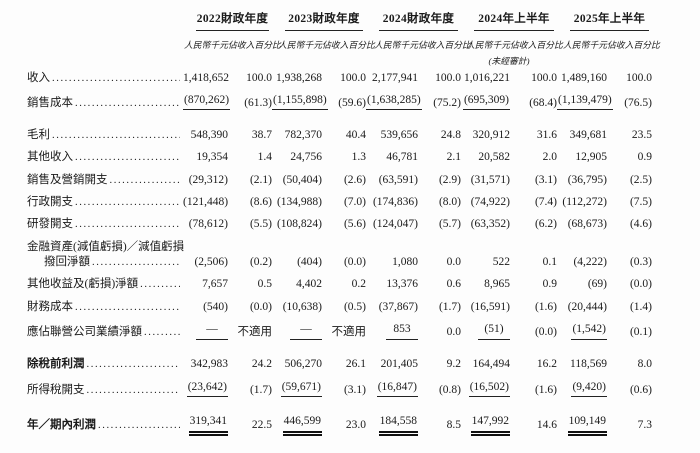 The height and width of the screenshot is (453, 700). What do you see at coordinates (56, 389) in the screenshot?
I see `row-label: 所得稅開支` at bounding box center [56, 389].